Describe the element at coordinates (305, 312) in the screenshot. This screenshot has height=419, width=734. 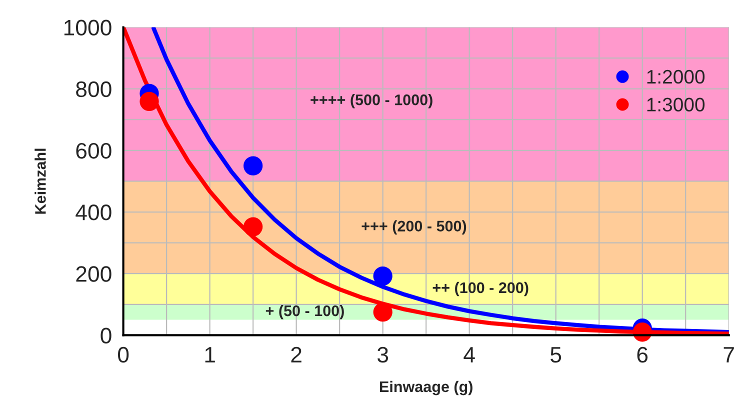
I see `band-label: + (50 - 100)` at that location.